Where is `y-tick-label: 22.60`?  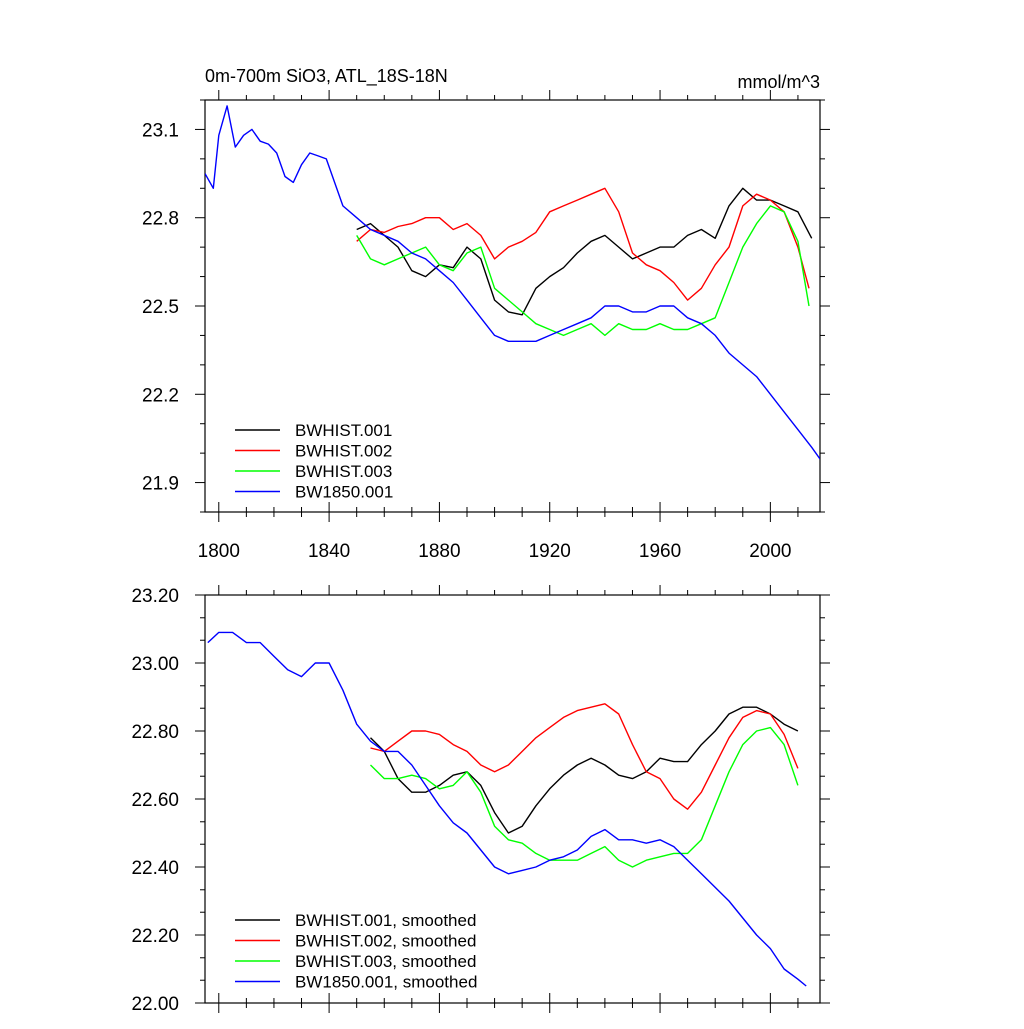
y-tick-label: 22.60 is located at coordinates (155, 800).